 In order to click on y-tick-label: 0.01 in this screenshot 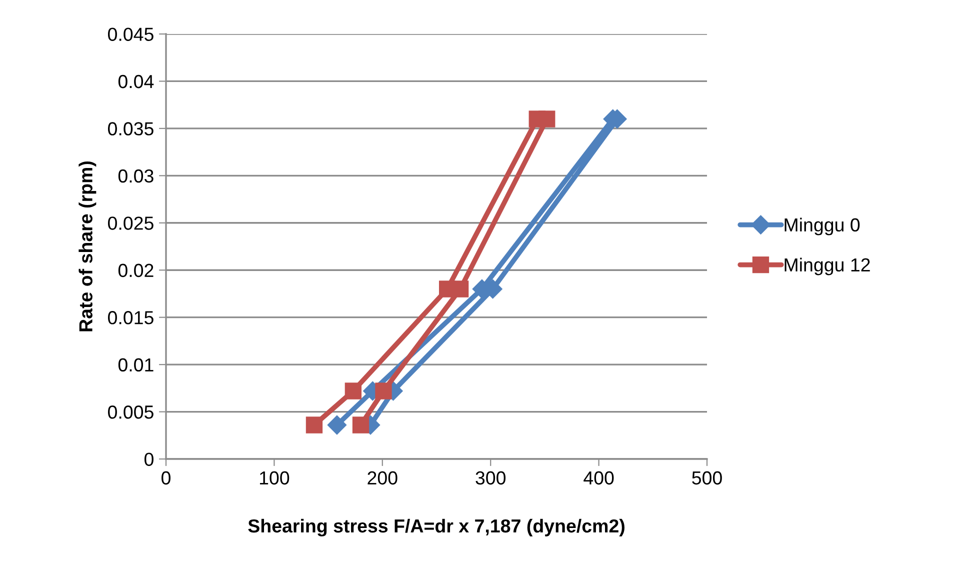, I will do `click(136, 365)`.